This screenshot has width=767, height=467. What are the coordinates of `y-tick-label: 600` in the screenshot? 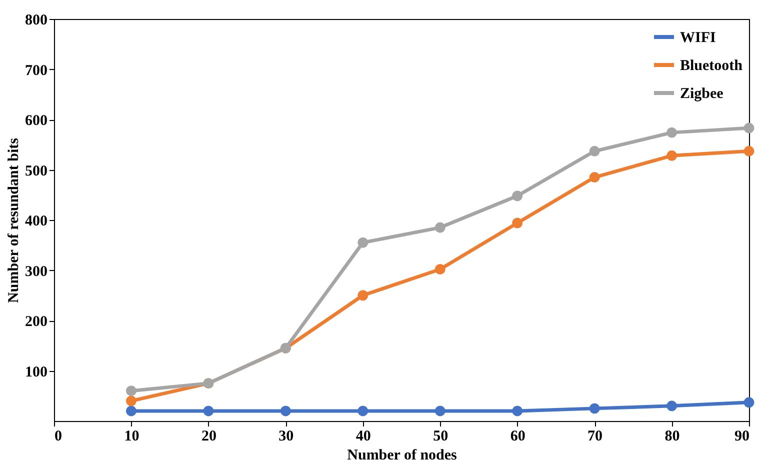 It's located at (36, 121).